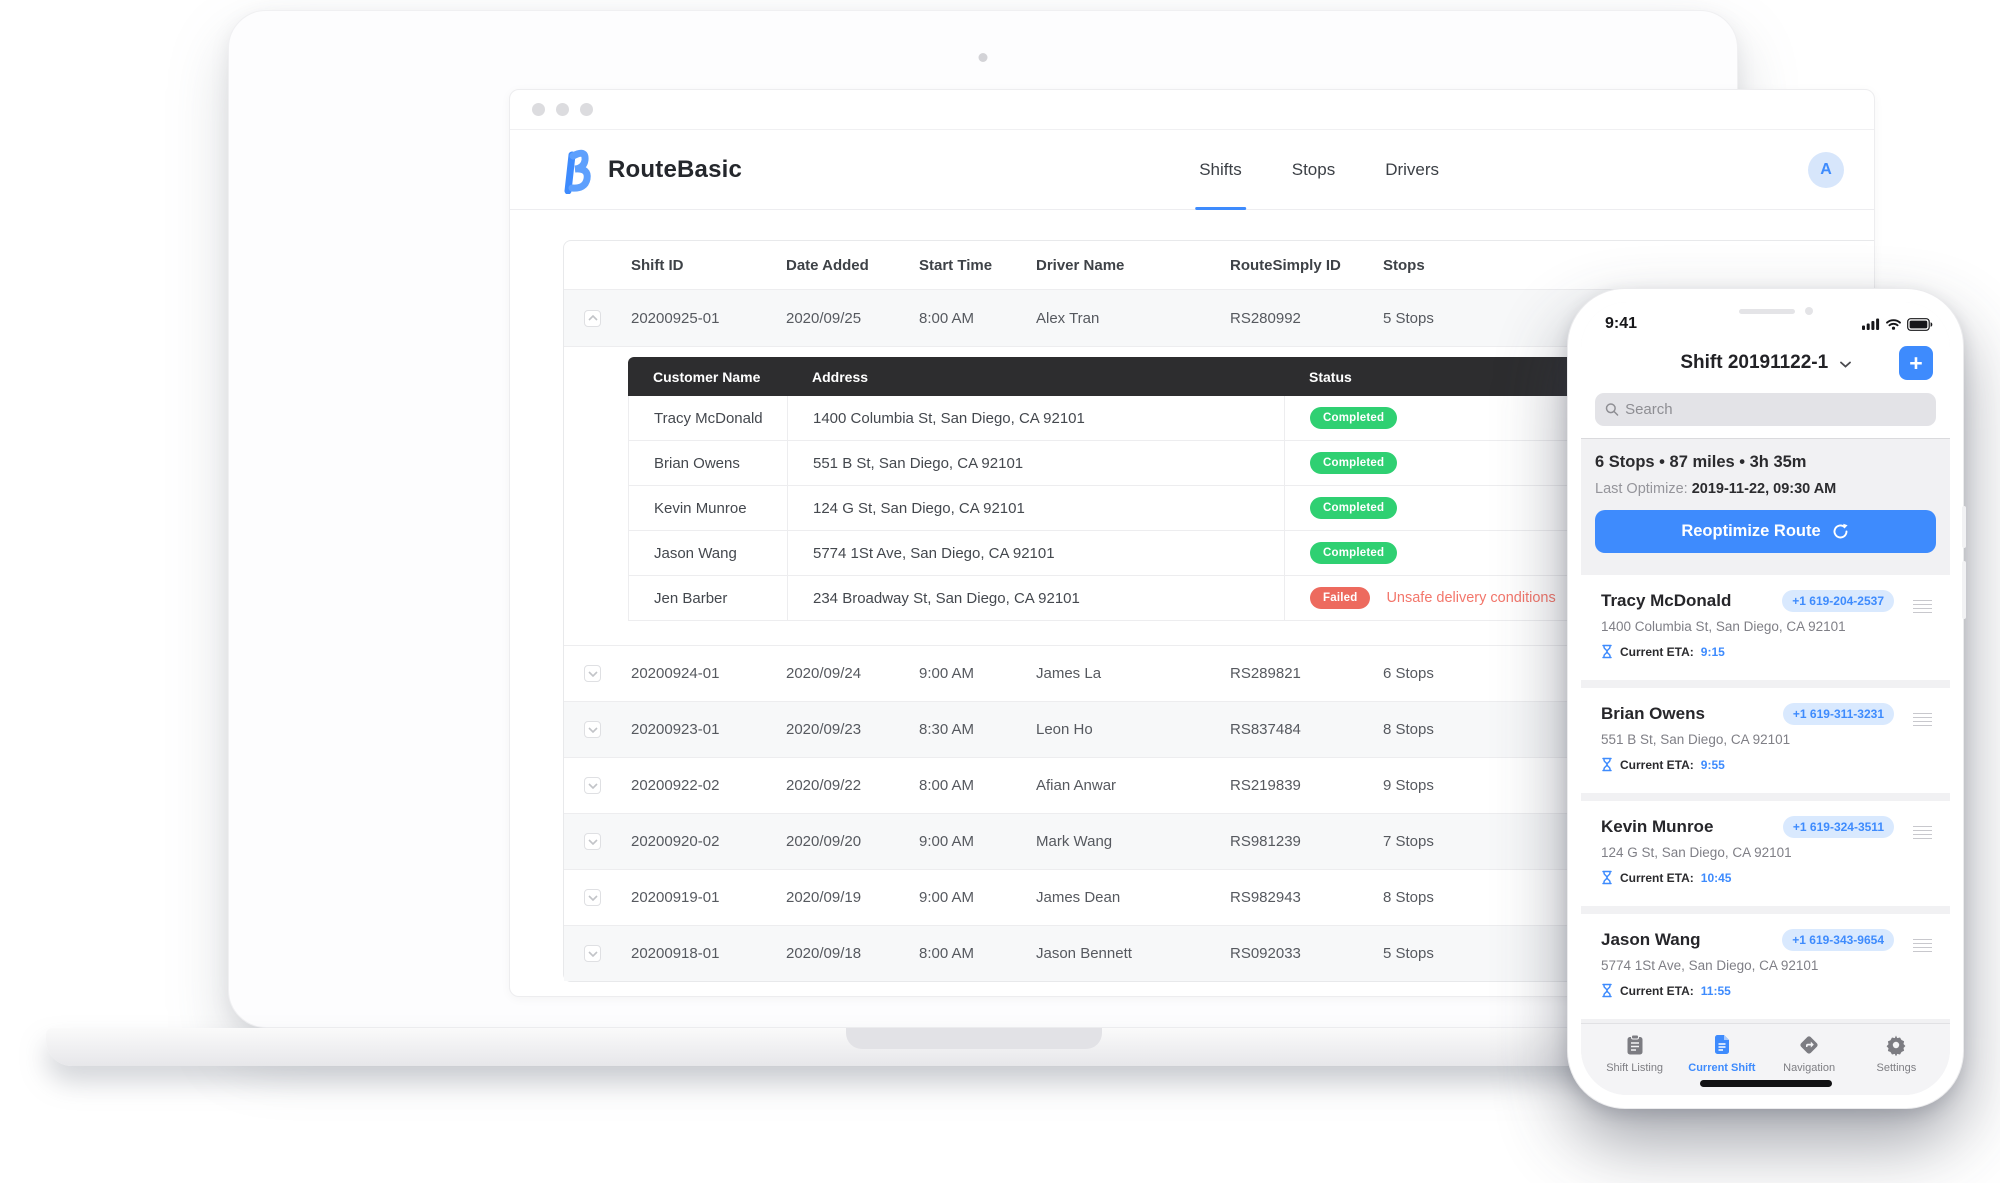 The image size is (2000, 1183). Describe the element at coordinates (1809, 1045) in the screenshot. I see `navigation-icon` at that location.